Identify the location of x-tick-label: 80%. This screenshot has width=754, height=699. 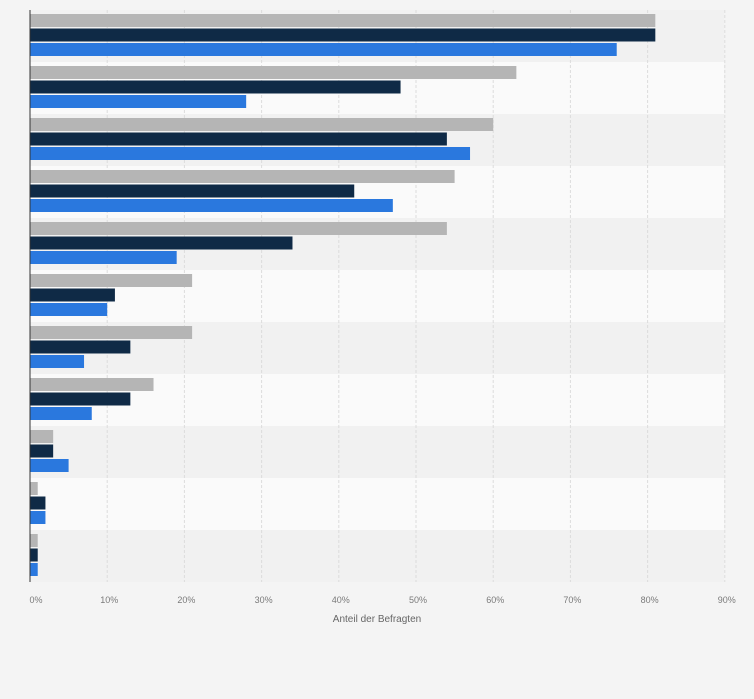
(650, 600).